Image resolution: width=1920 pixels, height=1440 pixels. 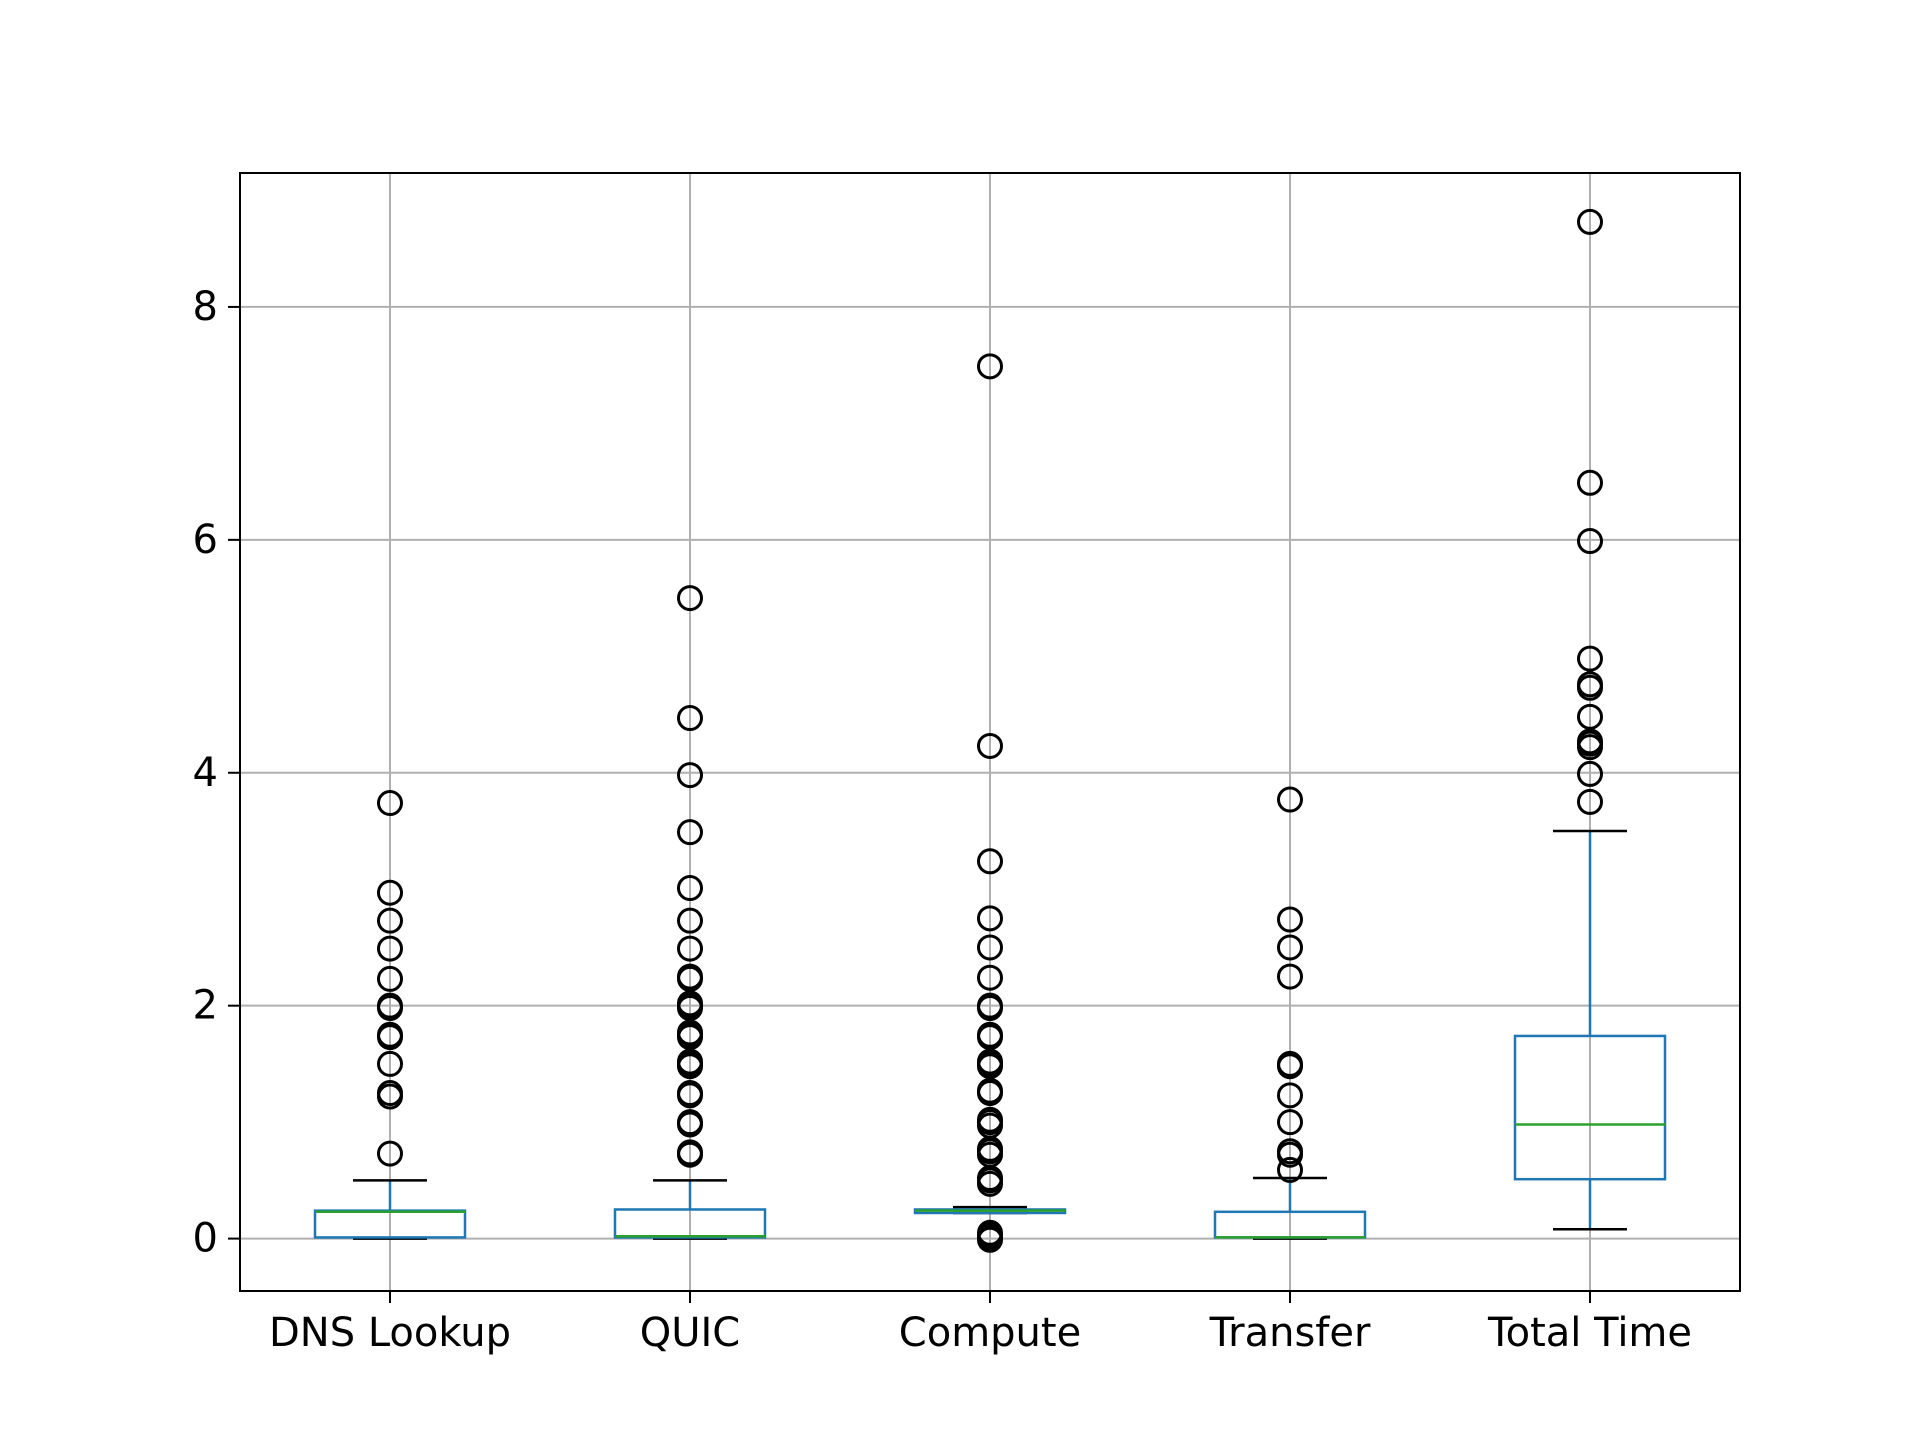 I want to click on x-tick-label: QUIC, so click(x=690, y=1333).